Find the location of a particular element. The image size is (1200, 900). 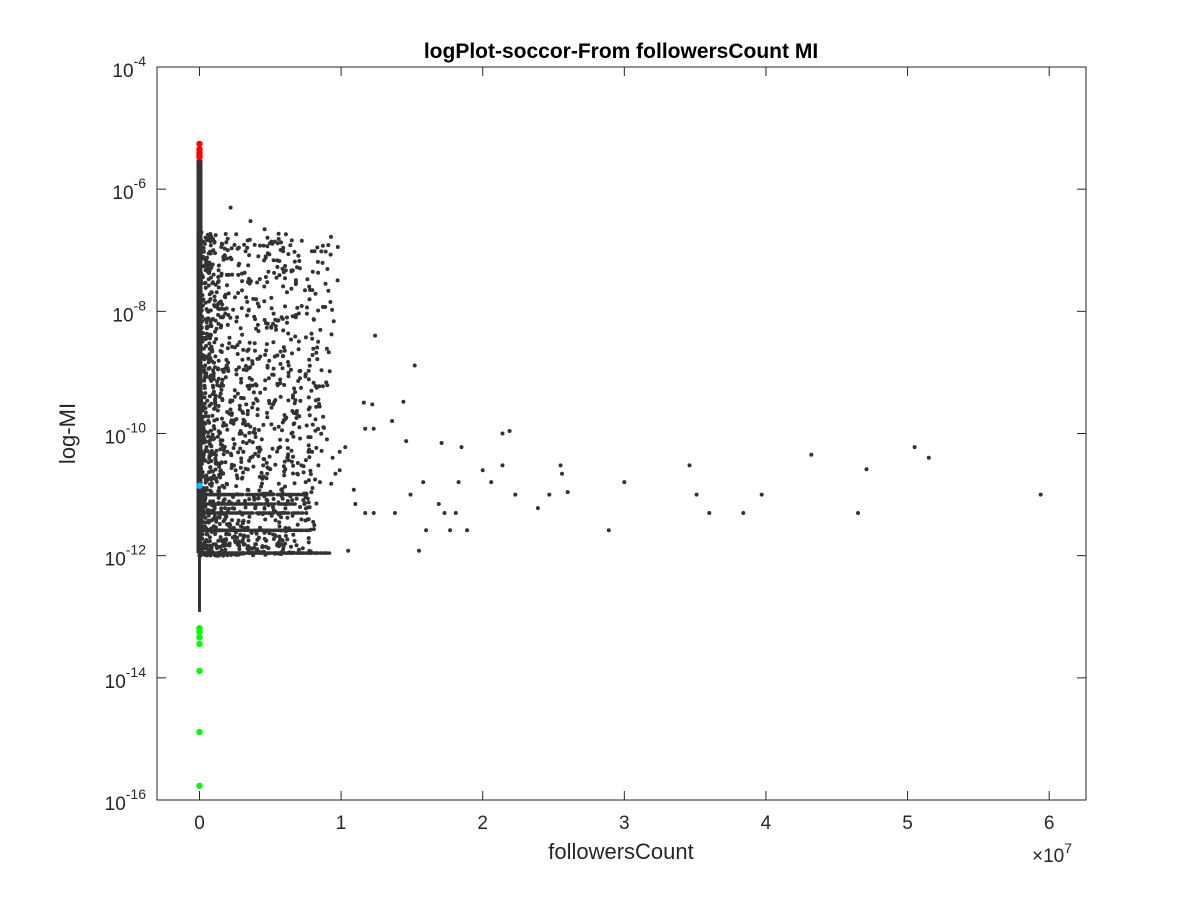

bottom-point is located at coordinates (199, 637).